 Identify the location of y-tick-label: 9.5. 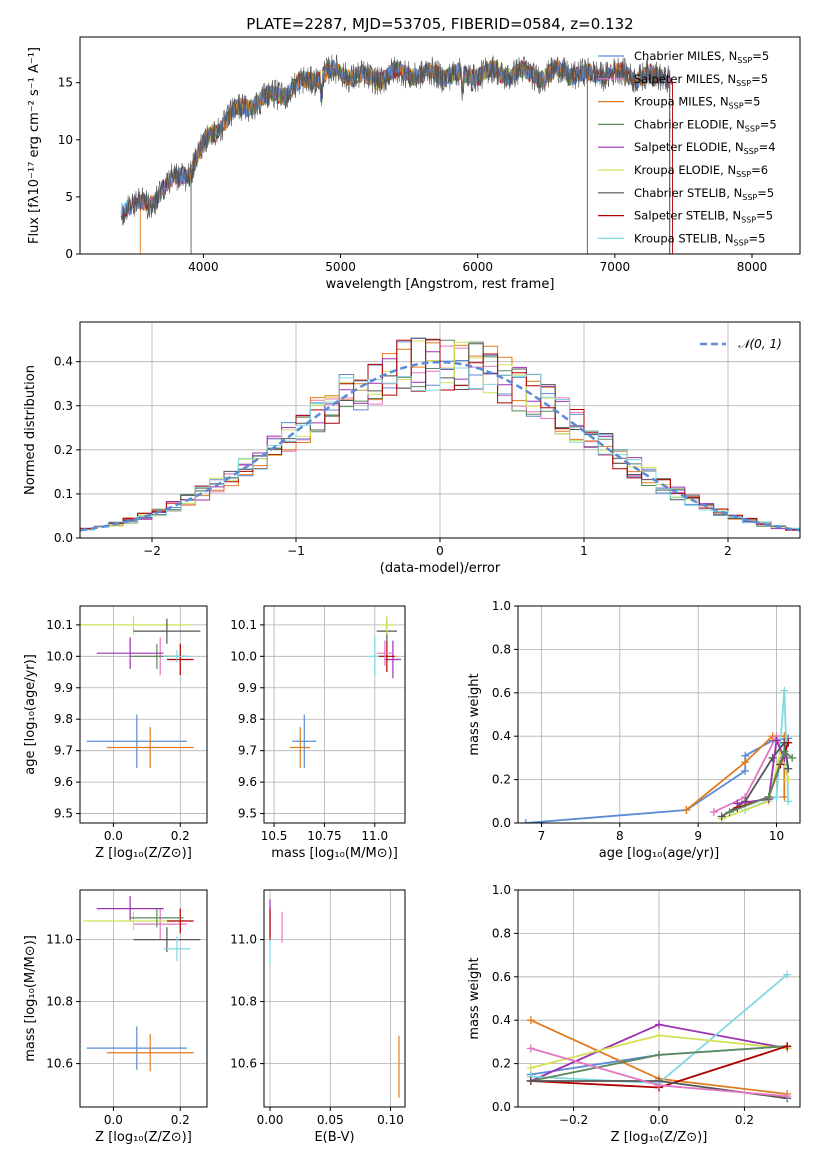
(247, 814).